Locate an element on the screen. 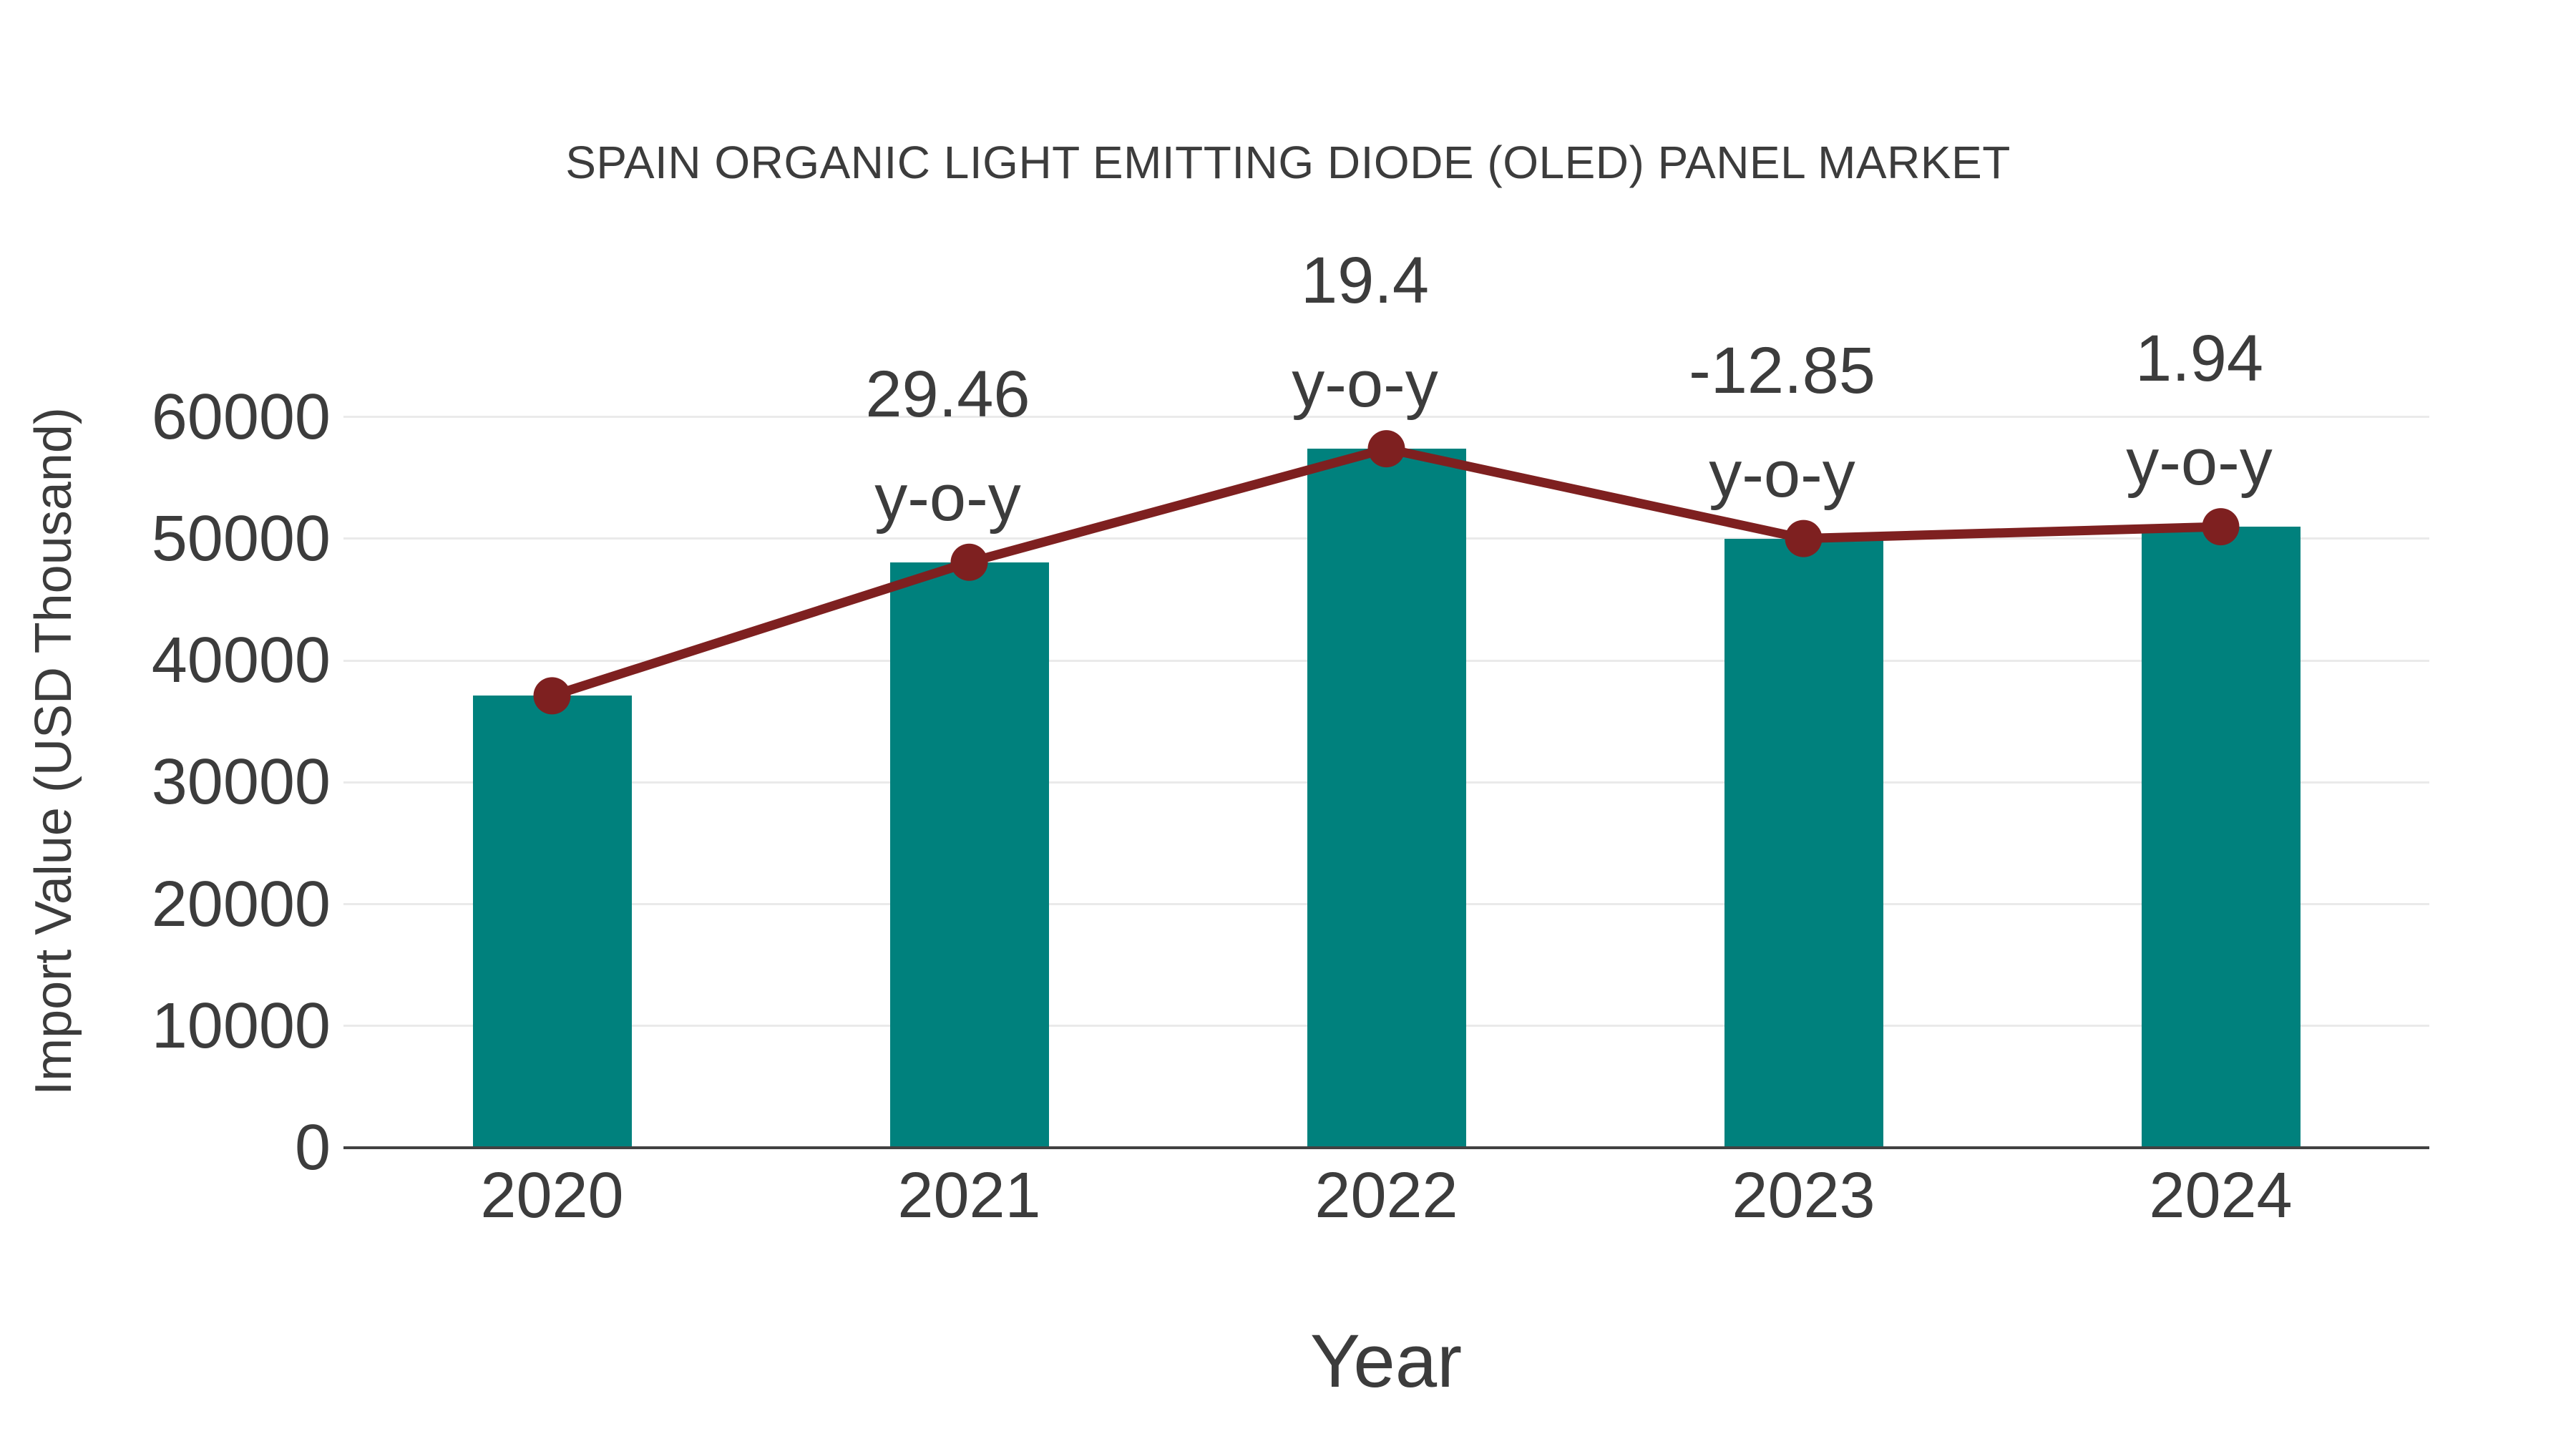 Image resolution: width=2576 pixels, height=1449 pixels. bar-2021 is located at coordinates (969, 855).